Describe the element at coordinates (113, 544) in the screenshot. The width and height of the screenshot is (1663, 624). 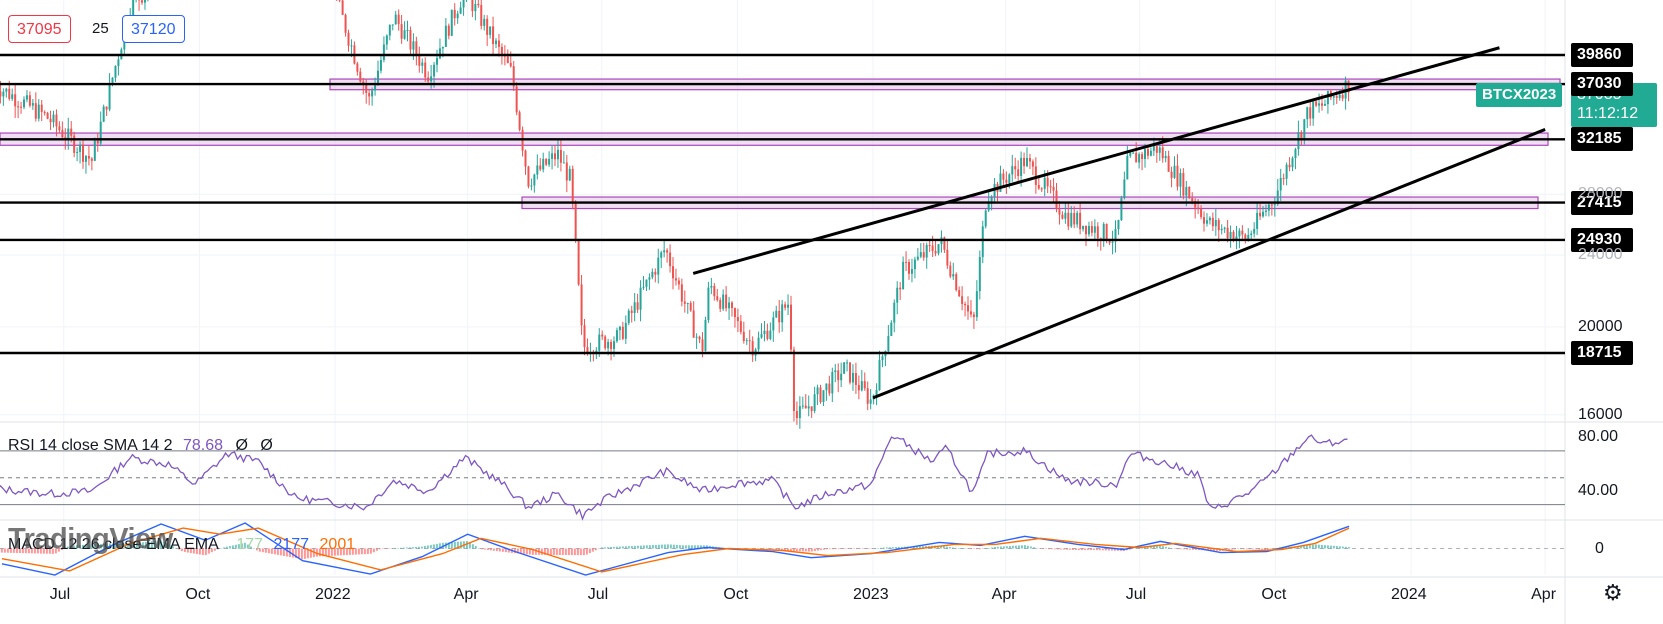
I see `macd-title: MACD 12 26 close EMA EMA` at that location.